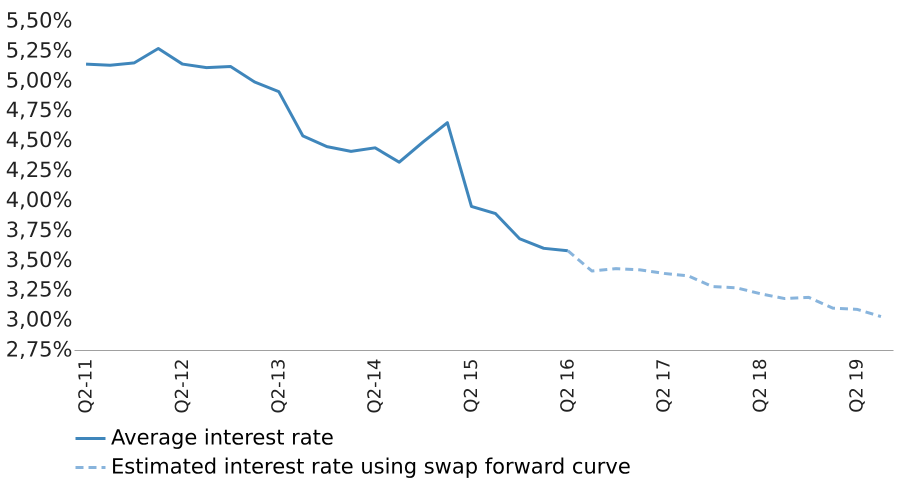  Describe the element at coordinates (857, 385) in the screenshot. I see `x-tick-label: Q2 19` at that location.